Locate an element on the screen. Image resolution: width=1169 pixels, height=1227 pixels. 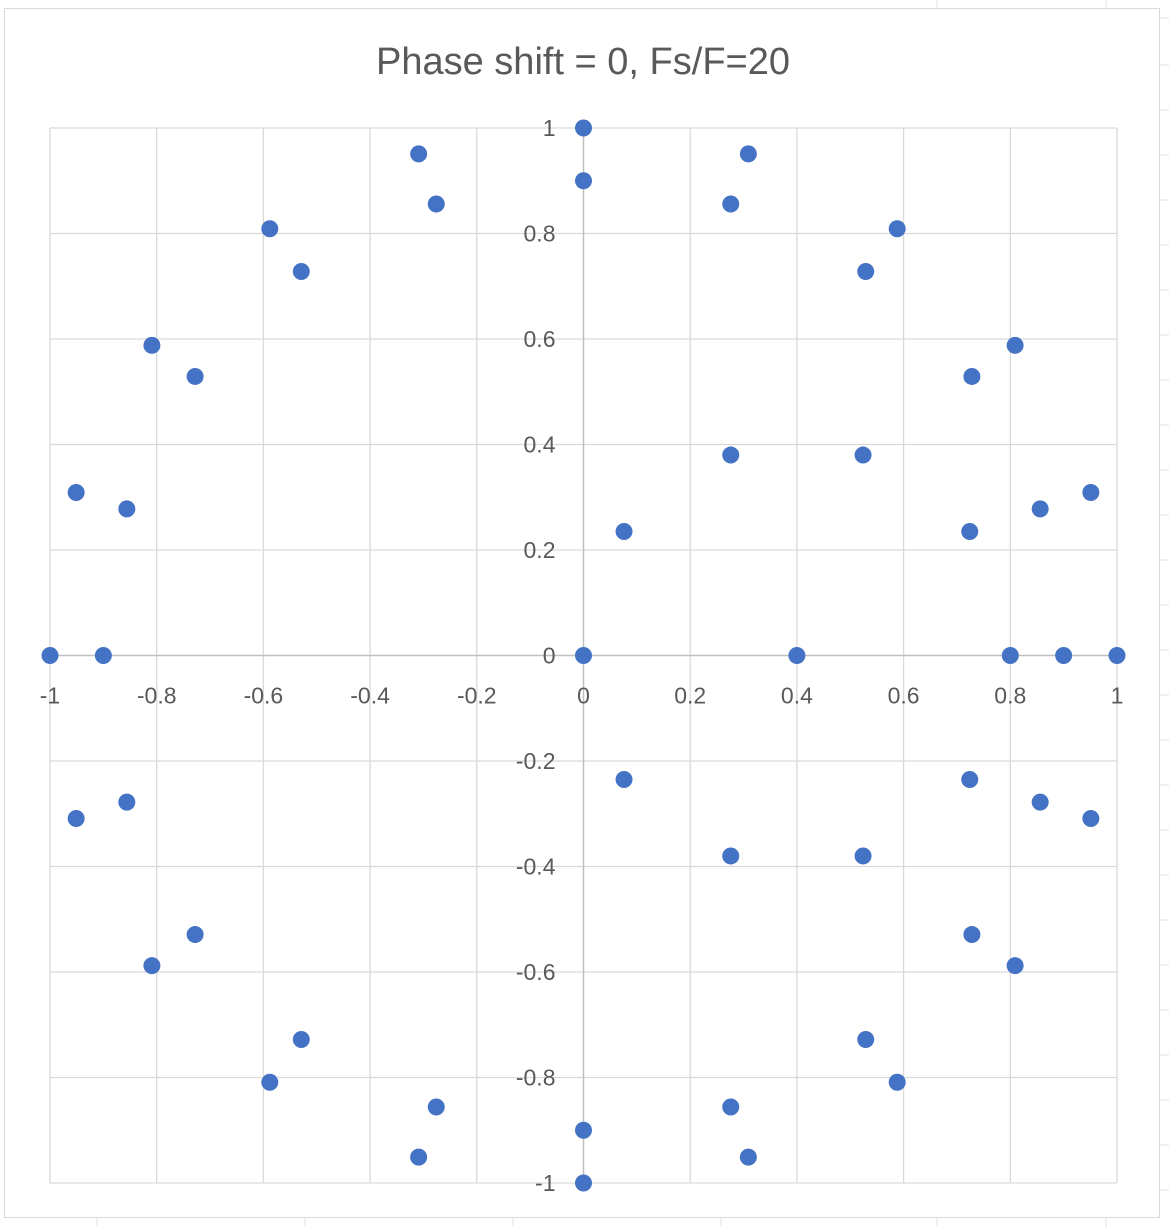
x-tick-label: -0.8 is located at coordinates (157, 696).